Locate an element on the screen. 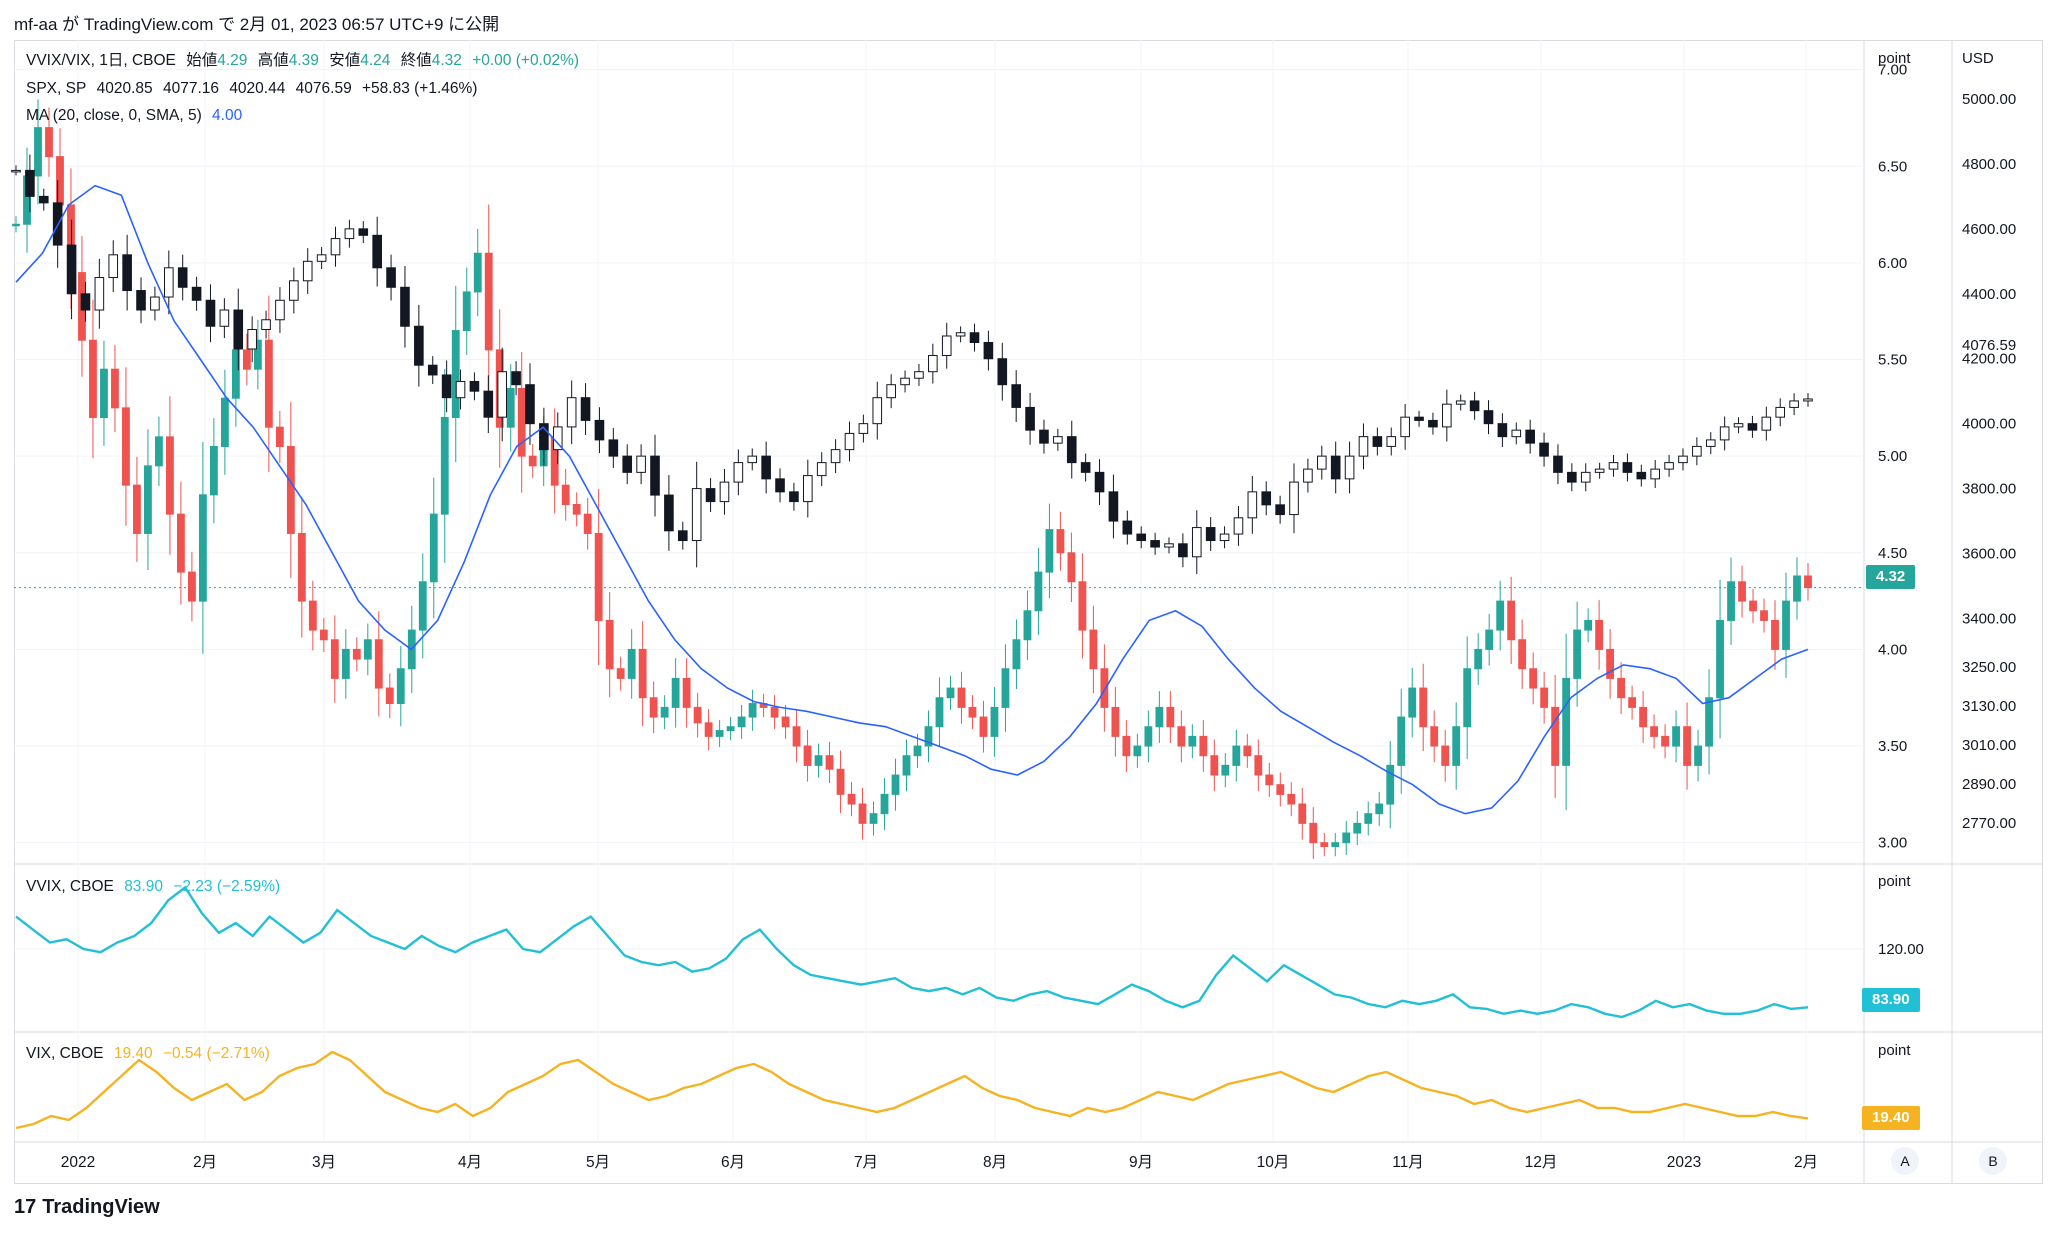 The width and height of the screenshot is (2057, 1234). time-axis-label: 2022 is located at coordinates (78, 1162).